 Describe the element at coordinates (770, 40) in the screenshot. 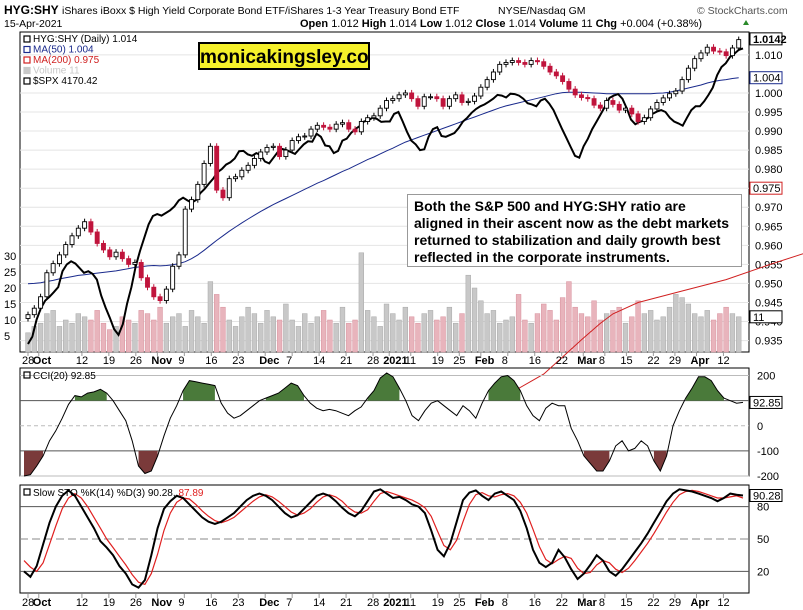

I see `last-value-label: 1.0142` at that location.